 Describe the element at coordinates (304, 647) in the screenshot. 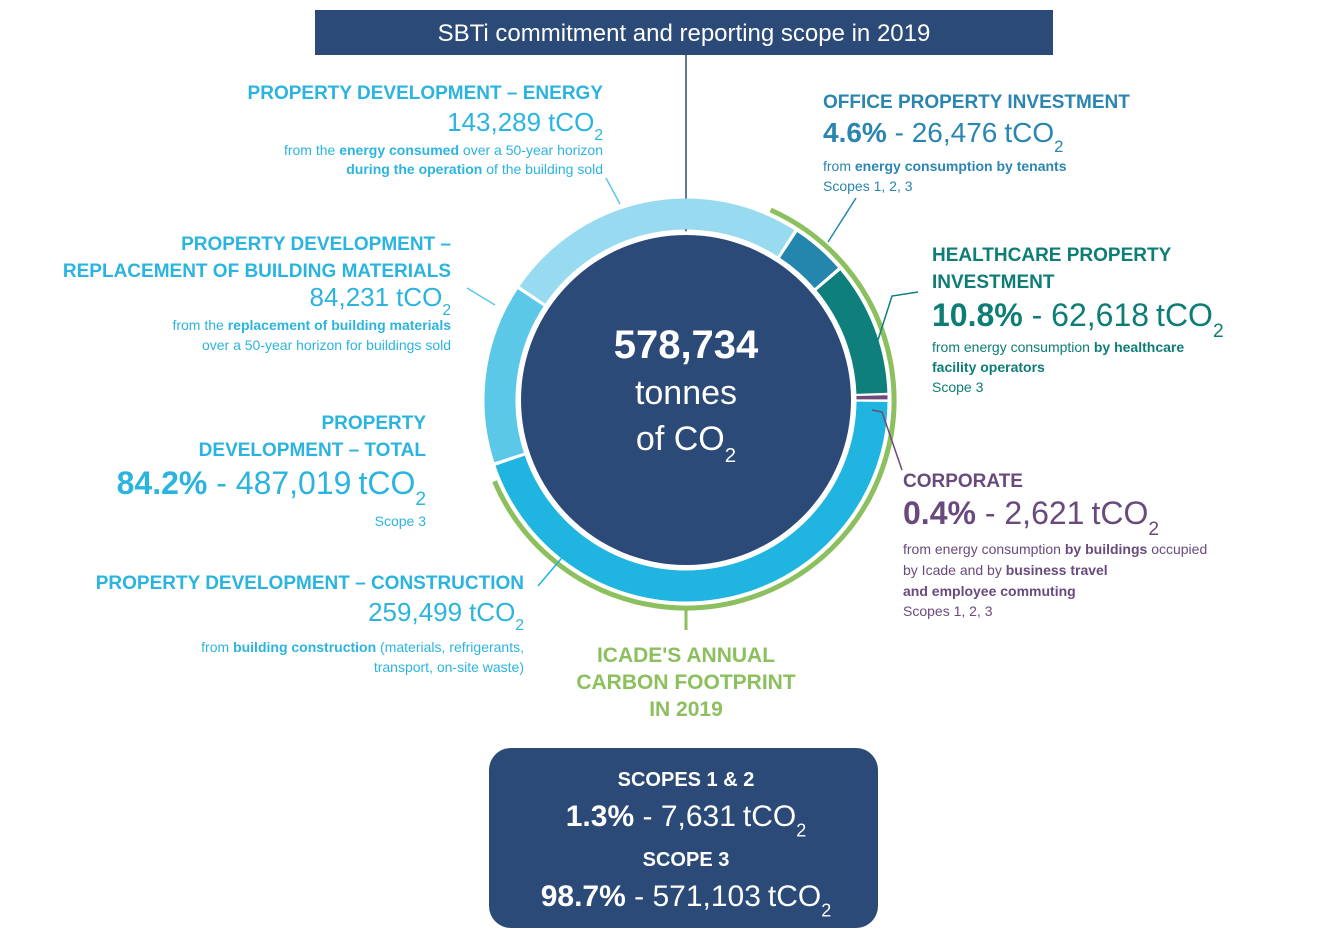

I see `text-part: building construction` at that location.